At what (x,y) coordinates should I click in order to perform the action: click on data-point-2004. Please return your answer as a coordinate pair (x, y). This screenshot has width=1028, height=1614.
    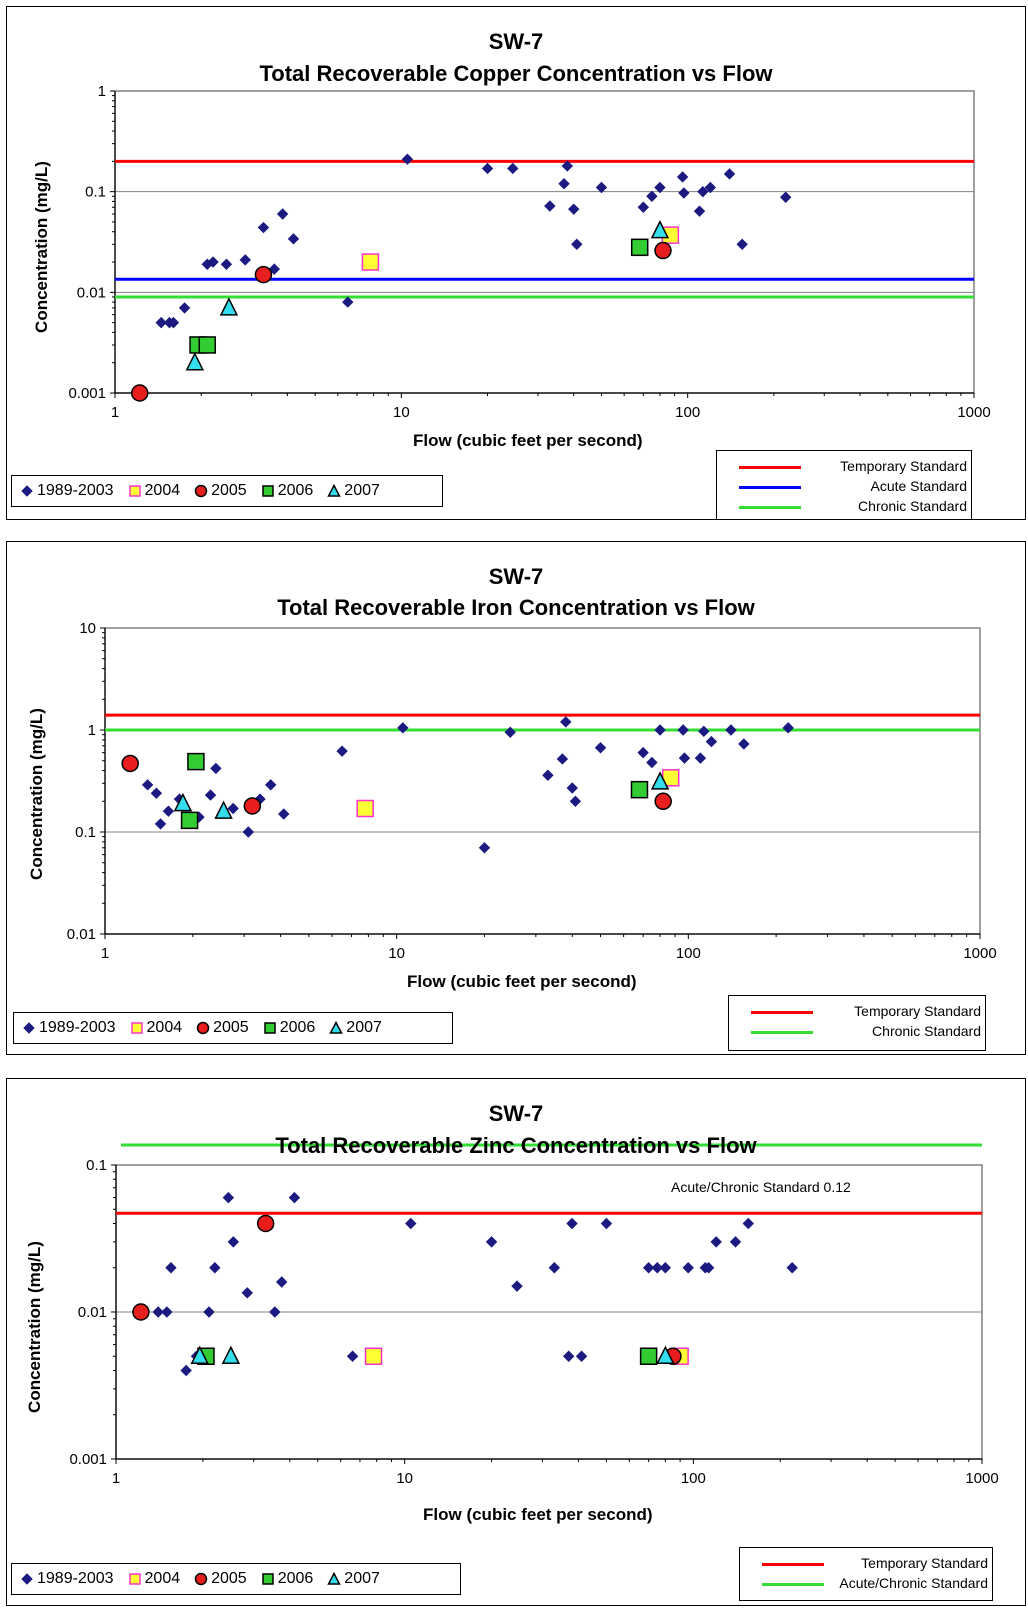
    Looking at the image, I should click on (365, 808).